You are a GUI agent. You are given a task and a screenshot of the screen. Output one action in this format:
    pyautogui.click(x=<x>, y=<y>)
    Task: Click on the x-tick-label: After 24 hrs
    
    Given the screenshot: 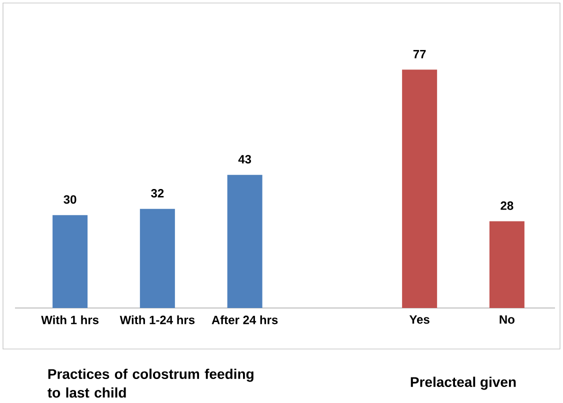 What is the action you would take?
    pyautogui.click(x=245, y=319)
    